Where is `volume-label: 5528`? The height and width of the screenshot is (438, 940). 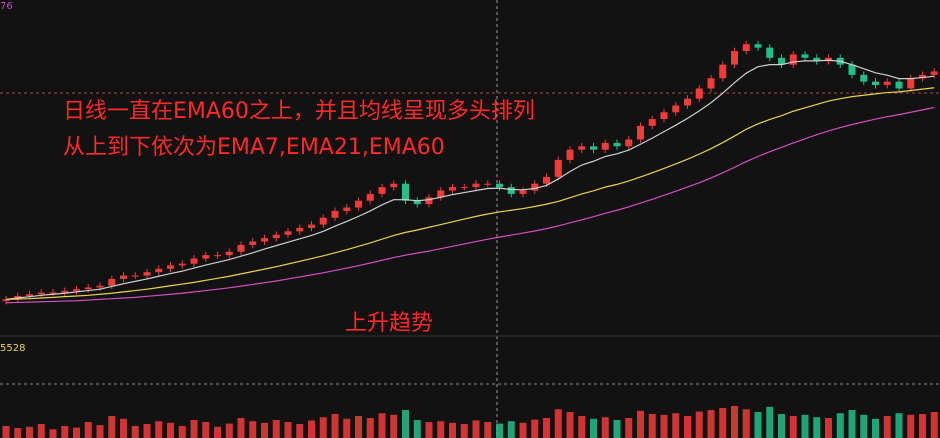
volume-label: 5528 is located at coordinates (12, 348).